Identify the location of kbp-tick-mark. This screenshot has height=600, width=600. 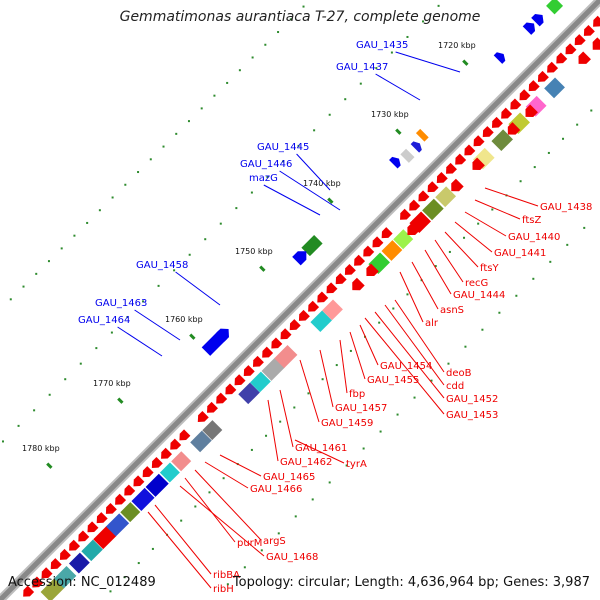
(192, 336).